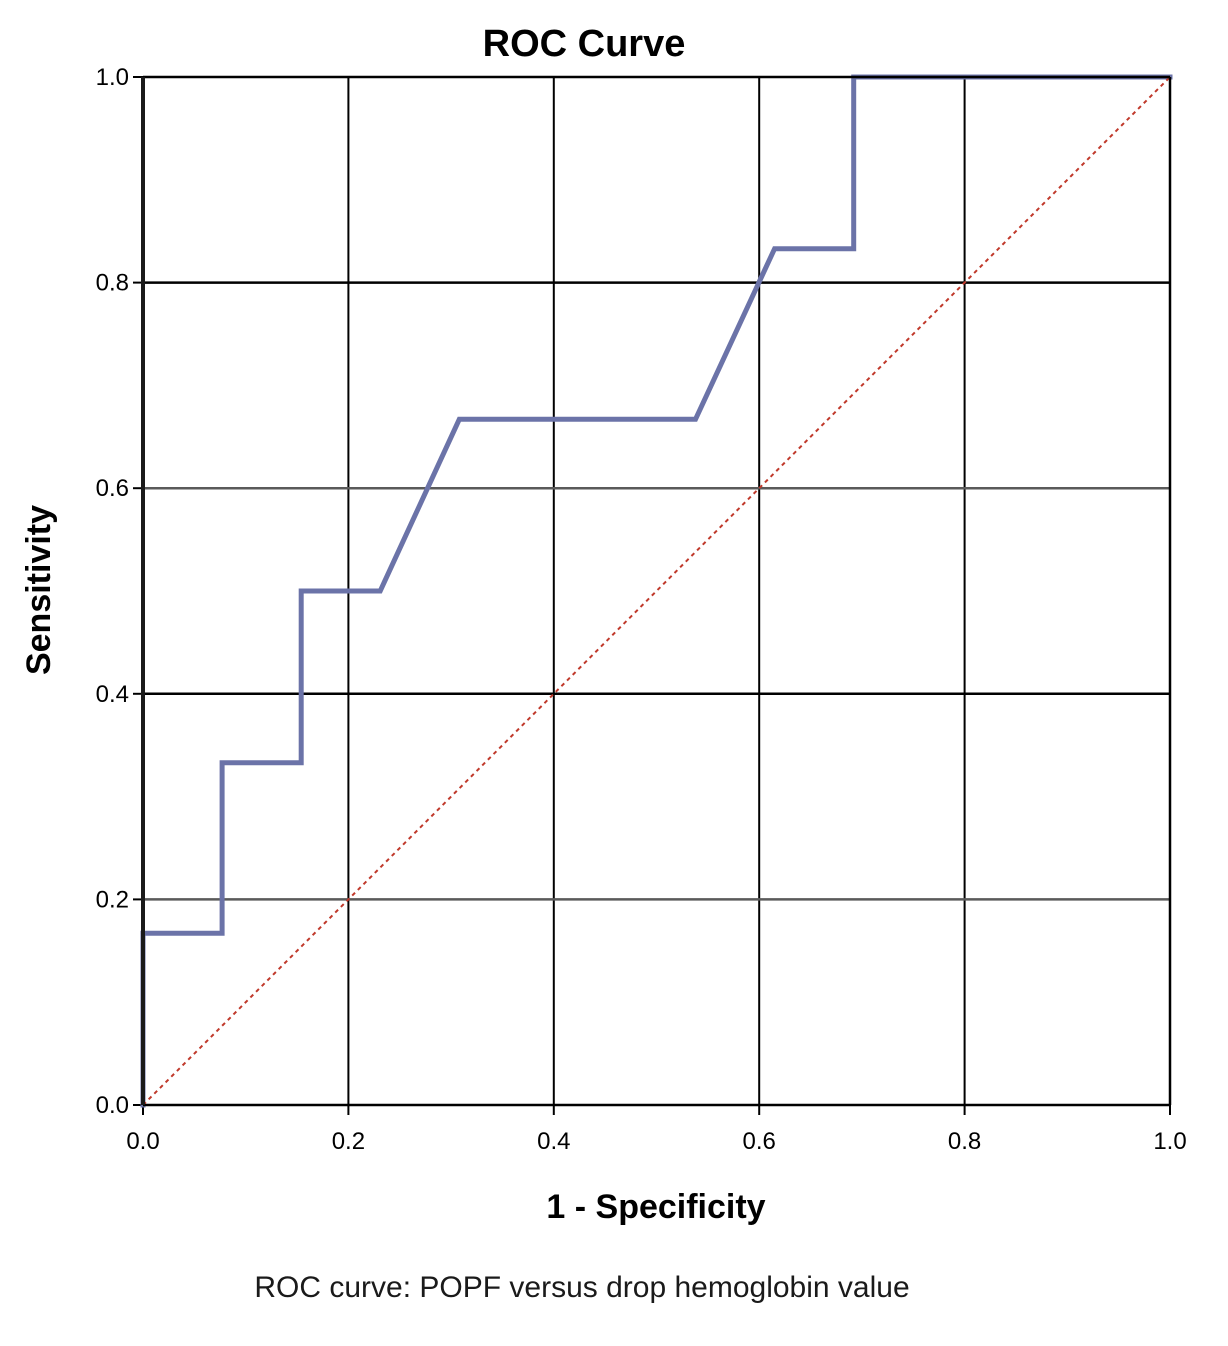 The width and height of the screenshot is (1228, 1346). I want to click on x-tick-label: 0.8, so click(964, 1141).